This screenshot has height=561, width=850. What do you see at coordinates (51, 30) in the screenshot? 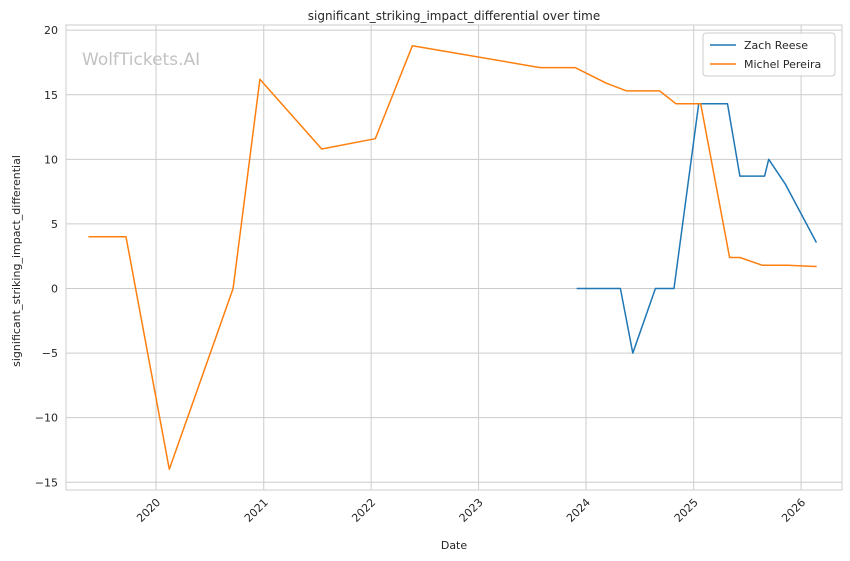
I see `y-tick-label: 20` at bounding box center [51, 30].